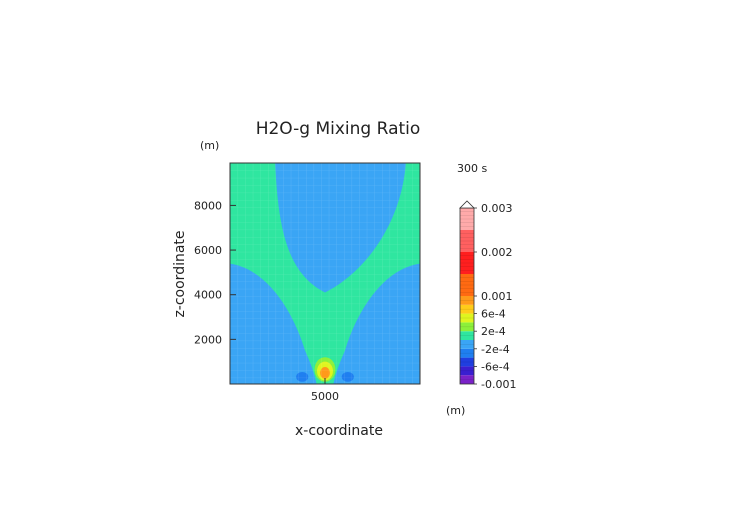  I want to click on colorbar-over-arrow, so click(467, 204).